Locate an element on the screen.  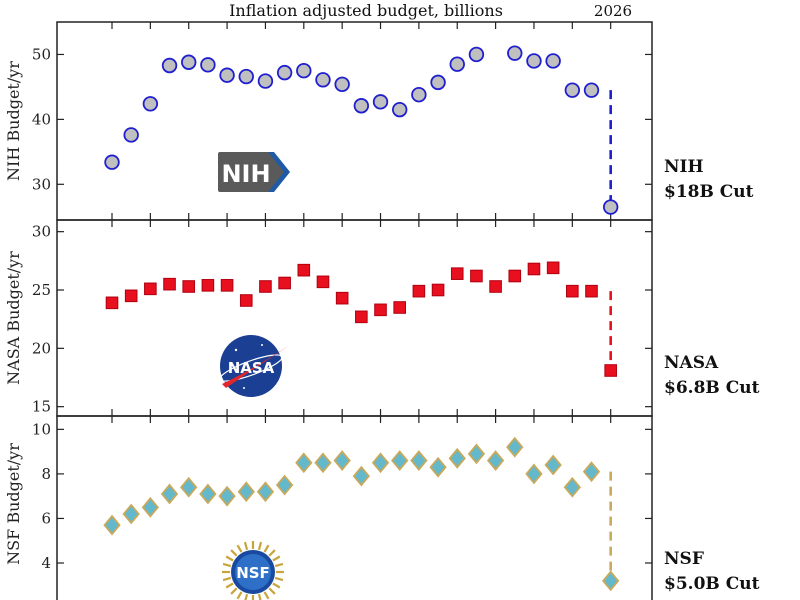
side-label-name: NASA is located at coordinates (691, 363).